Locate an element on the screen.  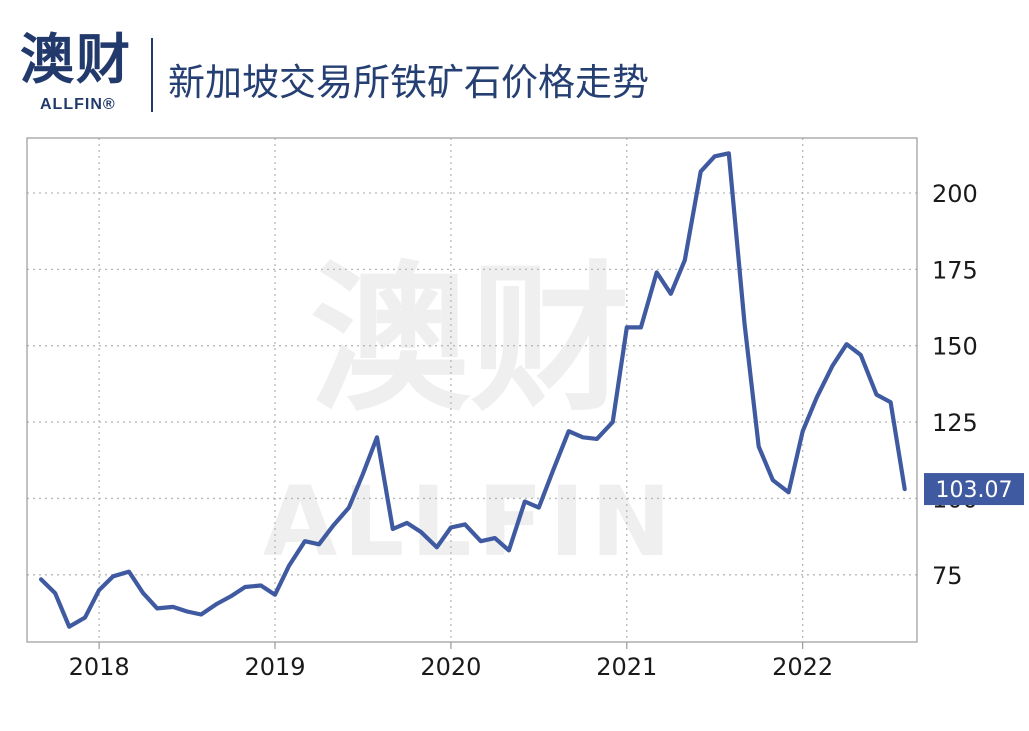
allfin-logo: 澳财 ALLFIN® is located at coordinates (80, 74).